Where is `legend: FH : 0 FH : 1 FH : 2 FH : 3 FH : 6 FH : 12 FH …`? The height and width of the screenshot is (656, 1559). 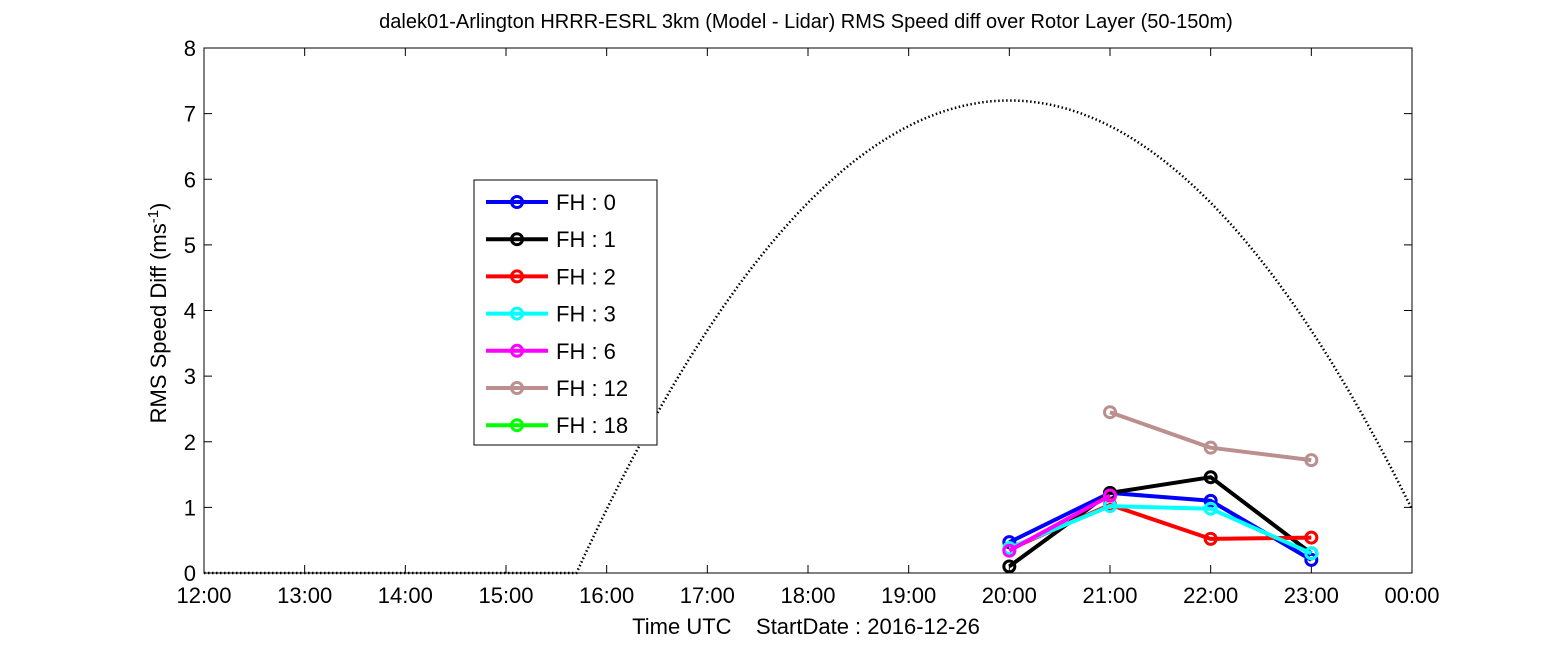
legend: FH : 0 FH : 1 FH : 2 FH : 3 FH : 6 FH : 12 FH … is located at coordinates (565, 312).